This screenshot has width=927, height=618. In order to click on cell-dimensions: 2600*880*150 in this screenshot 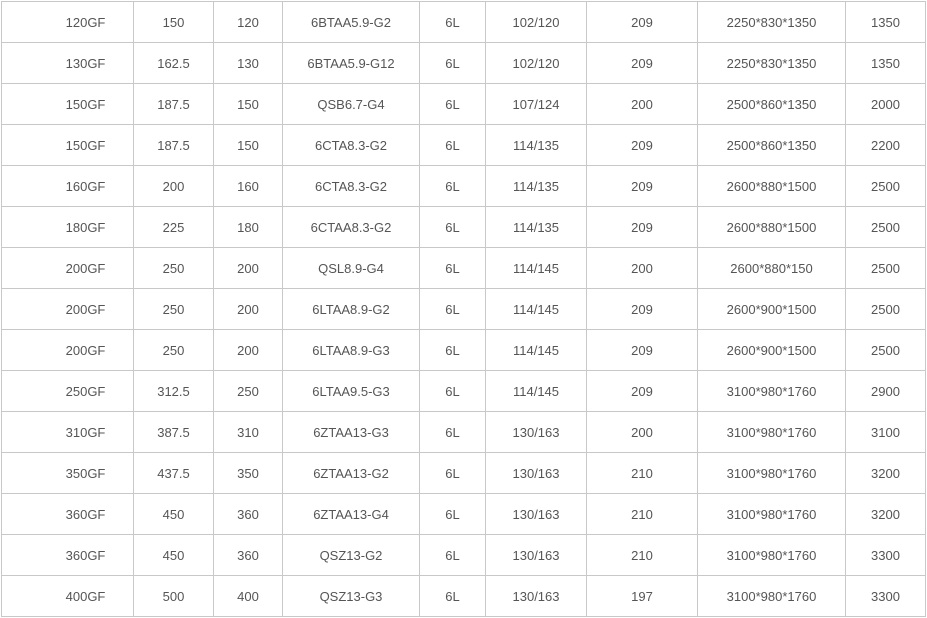, I will do `click(771, 268)`.